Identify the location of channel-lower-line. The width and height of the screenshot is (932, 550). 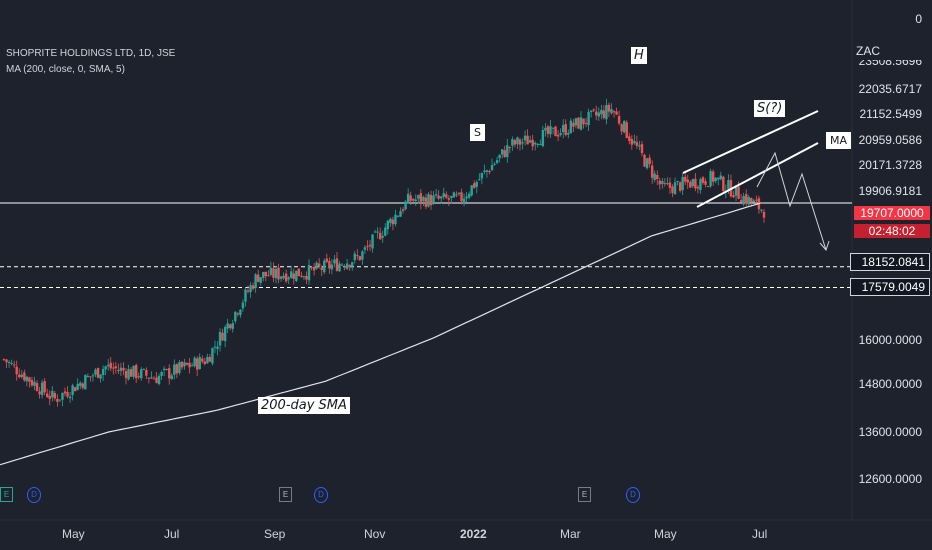
(757, 175).